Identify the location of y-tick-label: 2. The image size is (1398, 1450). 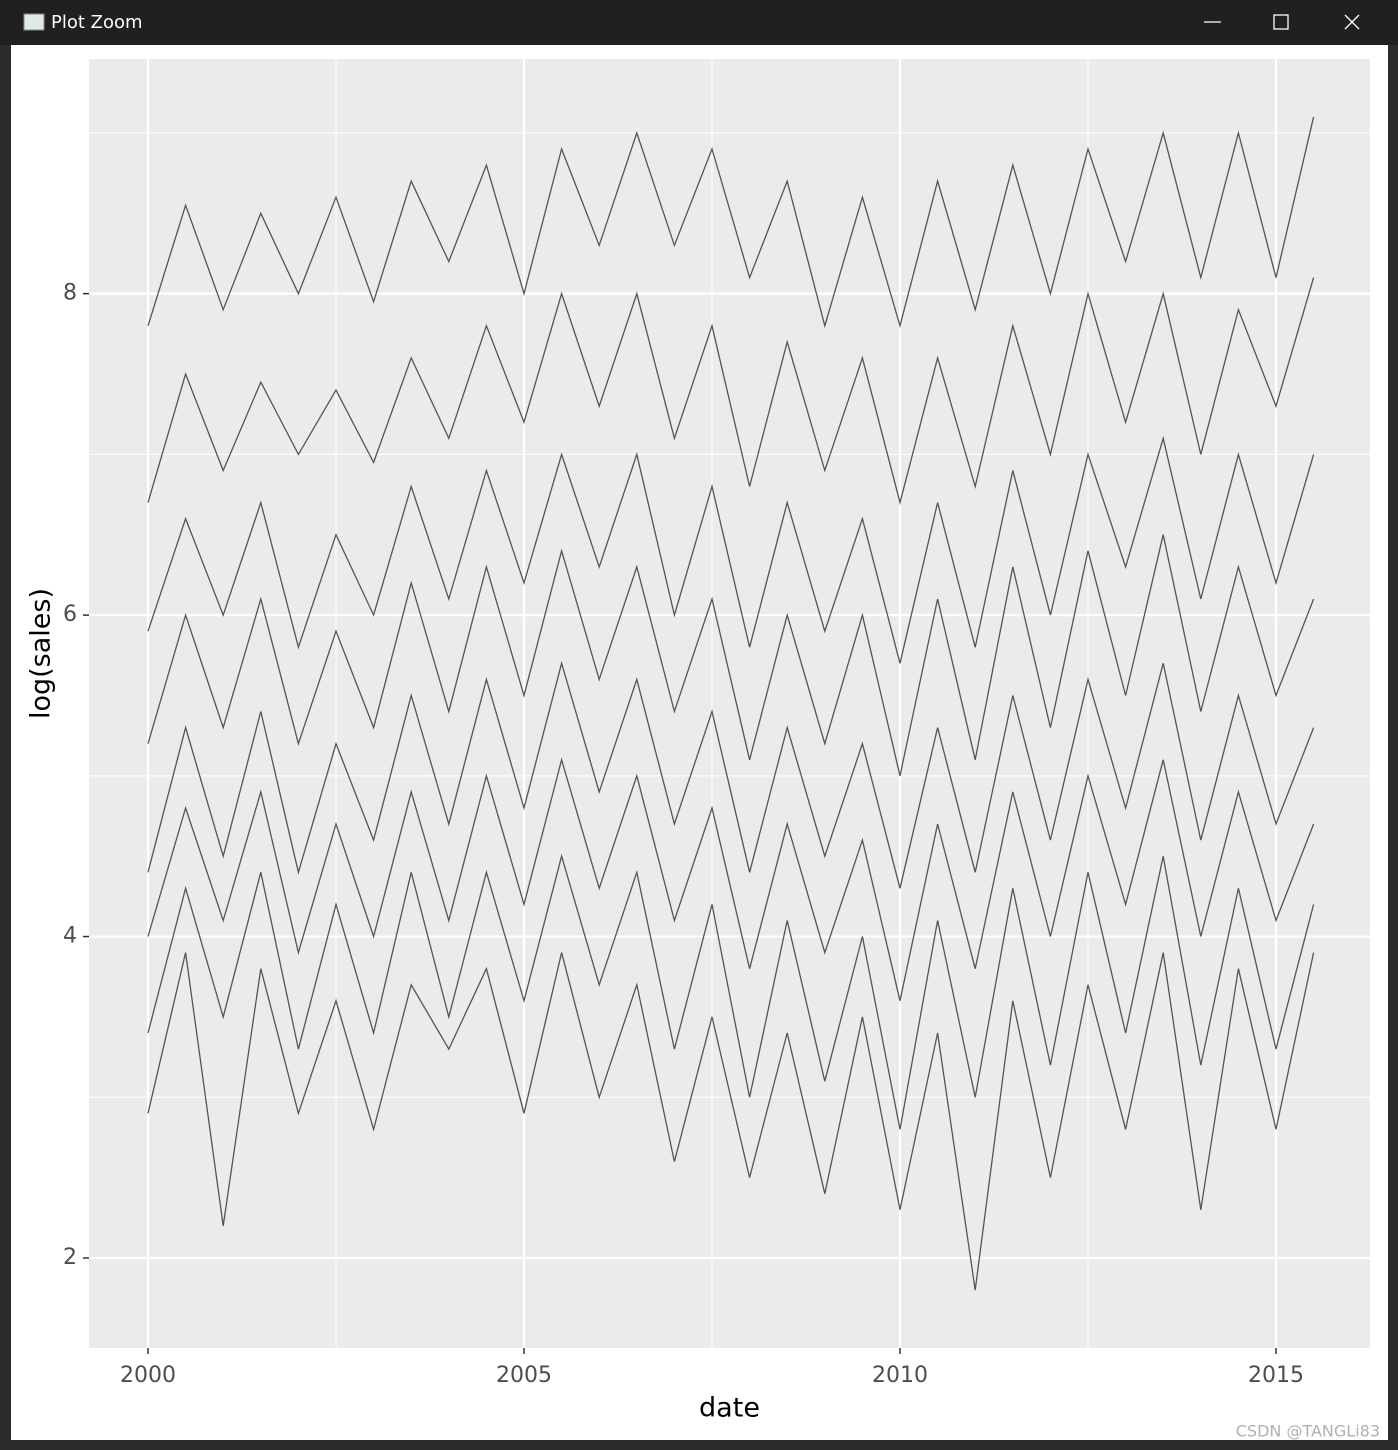
(70, 1257).